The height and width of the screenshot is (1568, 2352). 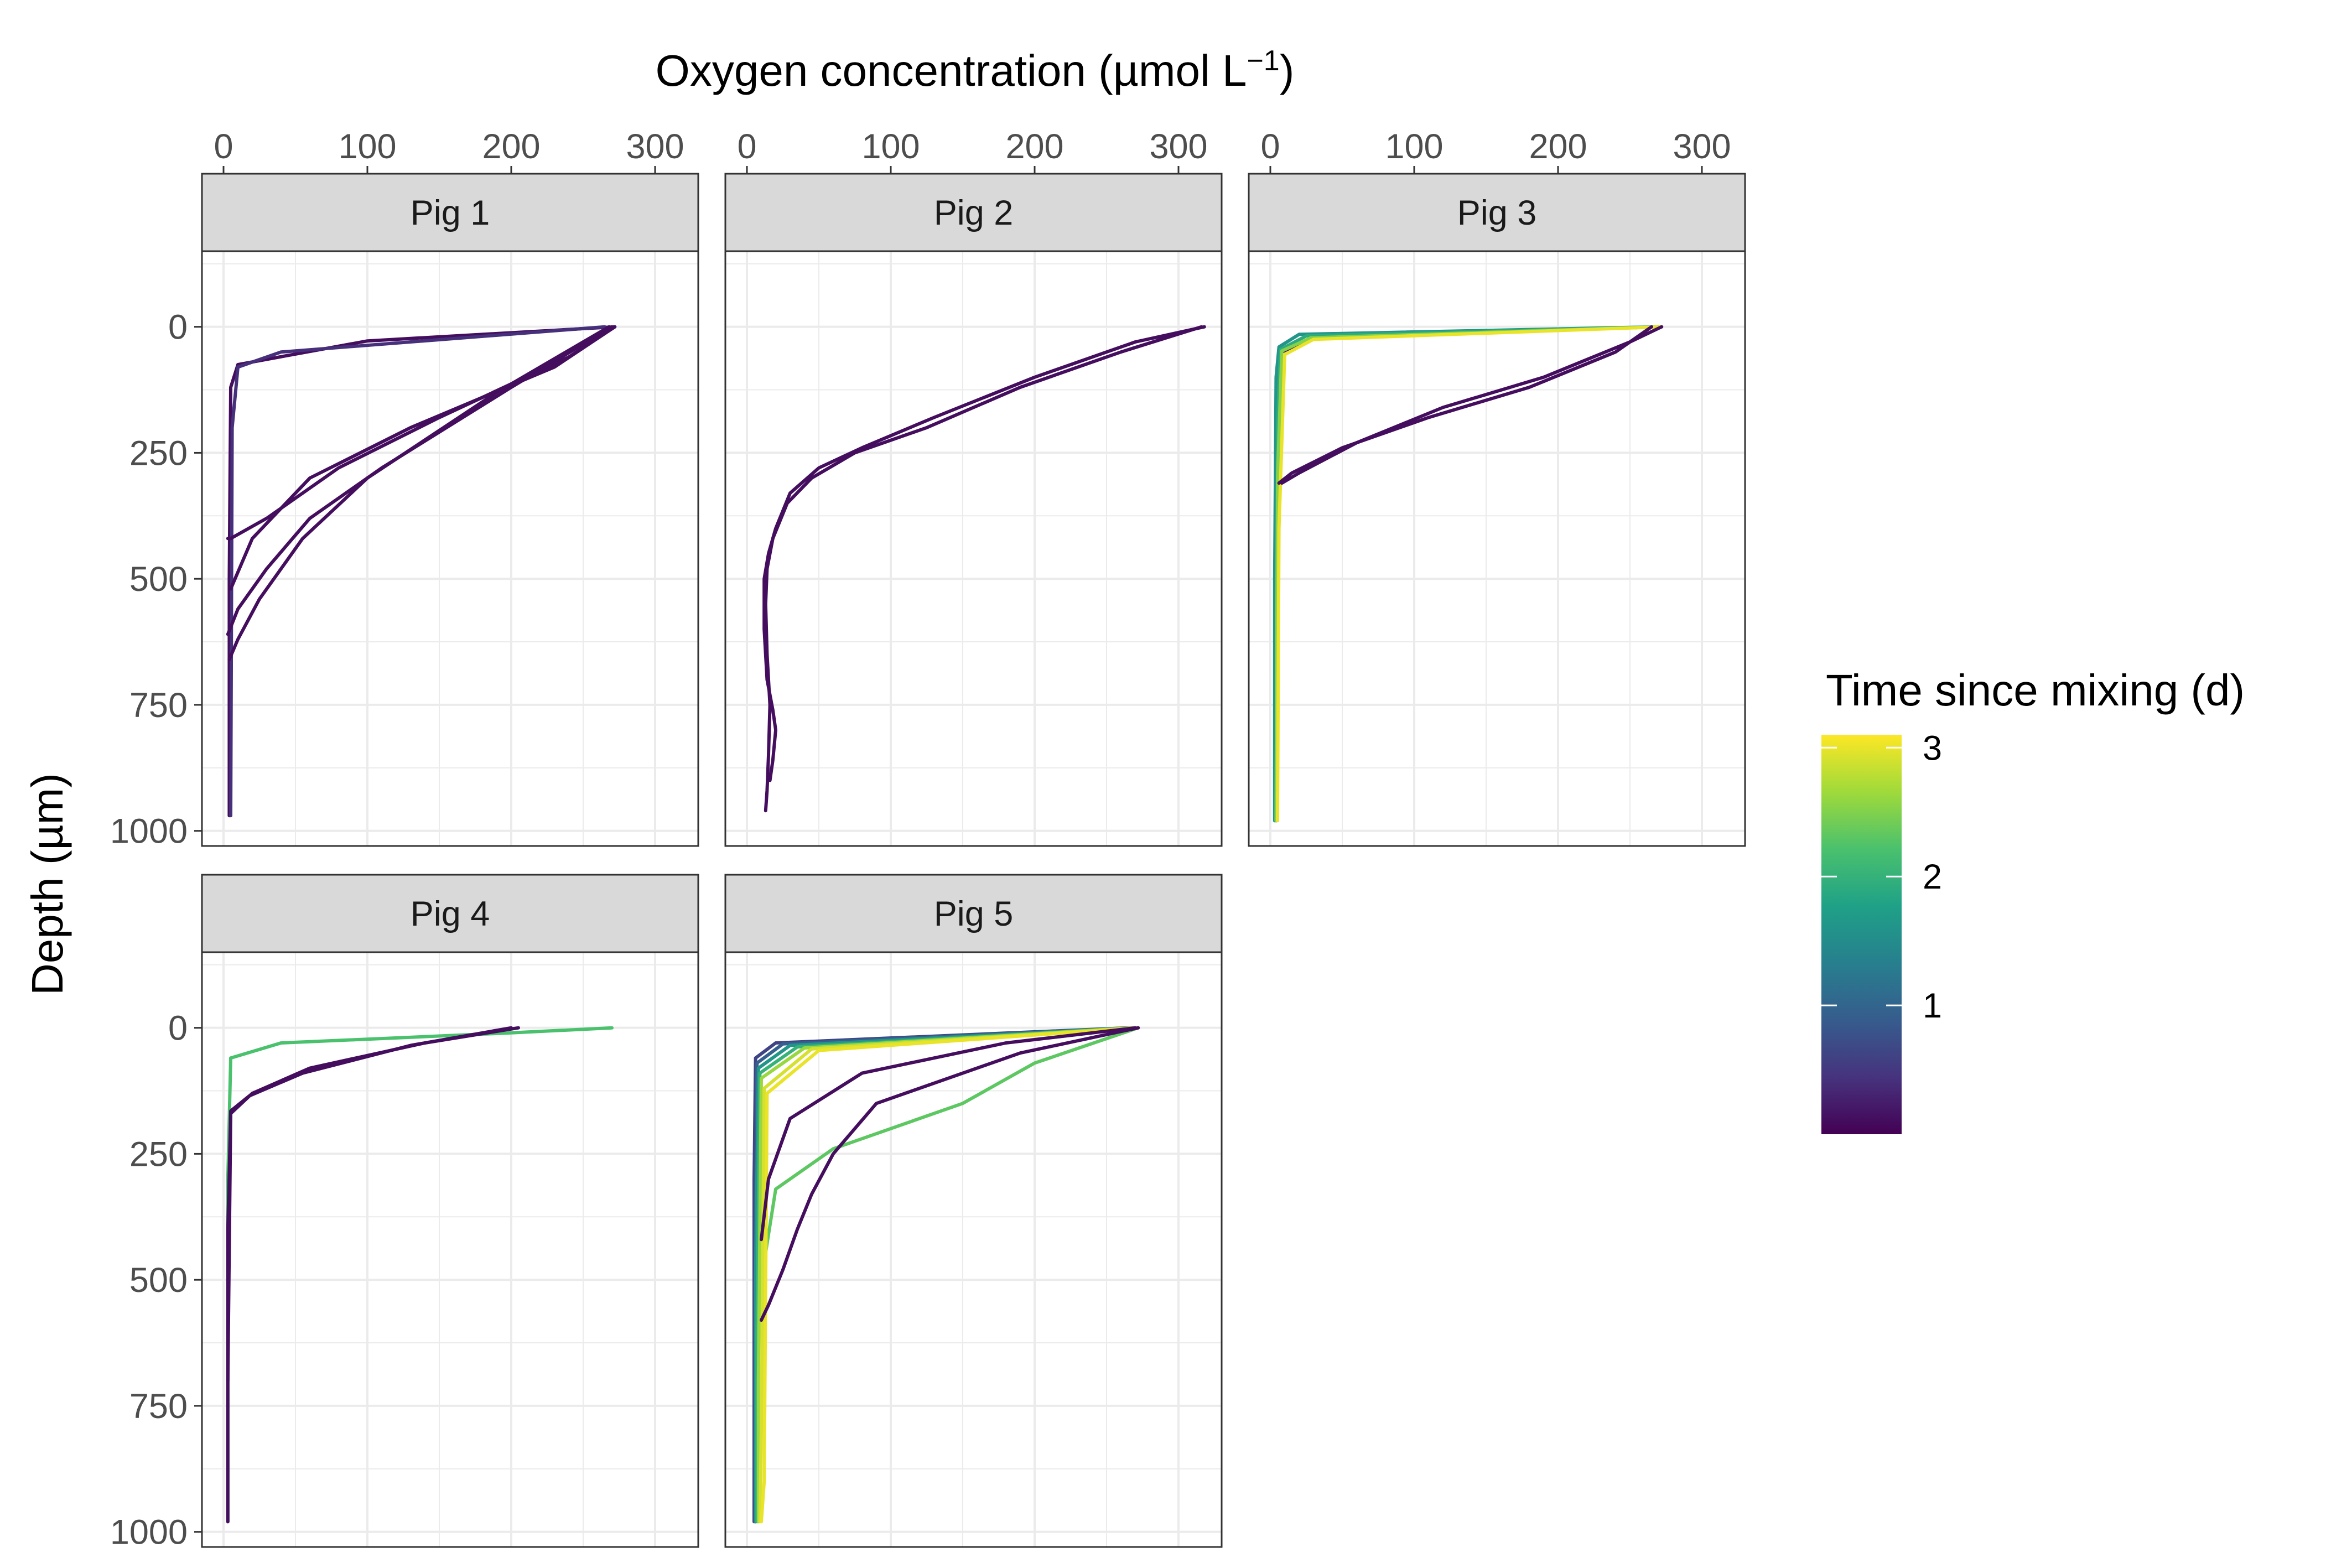 I want to click on panel-4: Pig 4 0 250 500 750 1000, so click(x=404, y=1213).